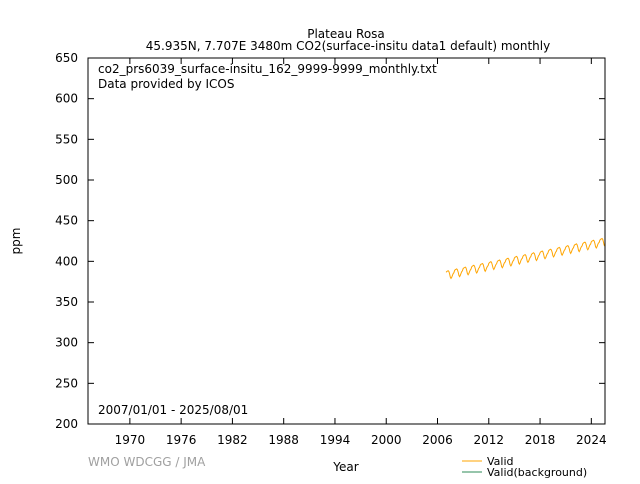  I want to click on y-tick-label: 500, so click(66, 180).